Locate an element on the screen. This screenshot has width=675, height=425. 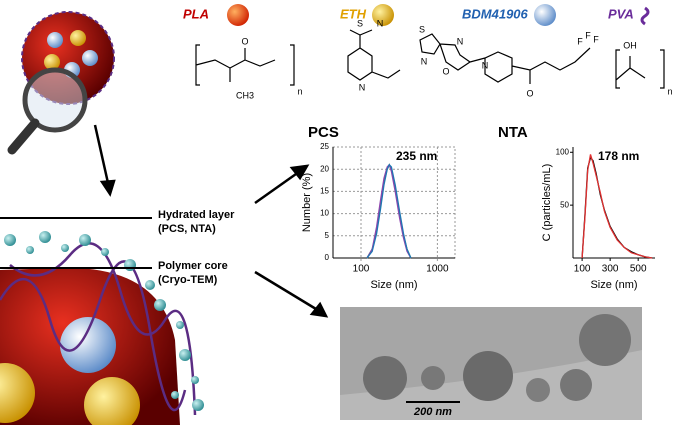
y-tick-label: 0 is located at coordinates (327, 257).